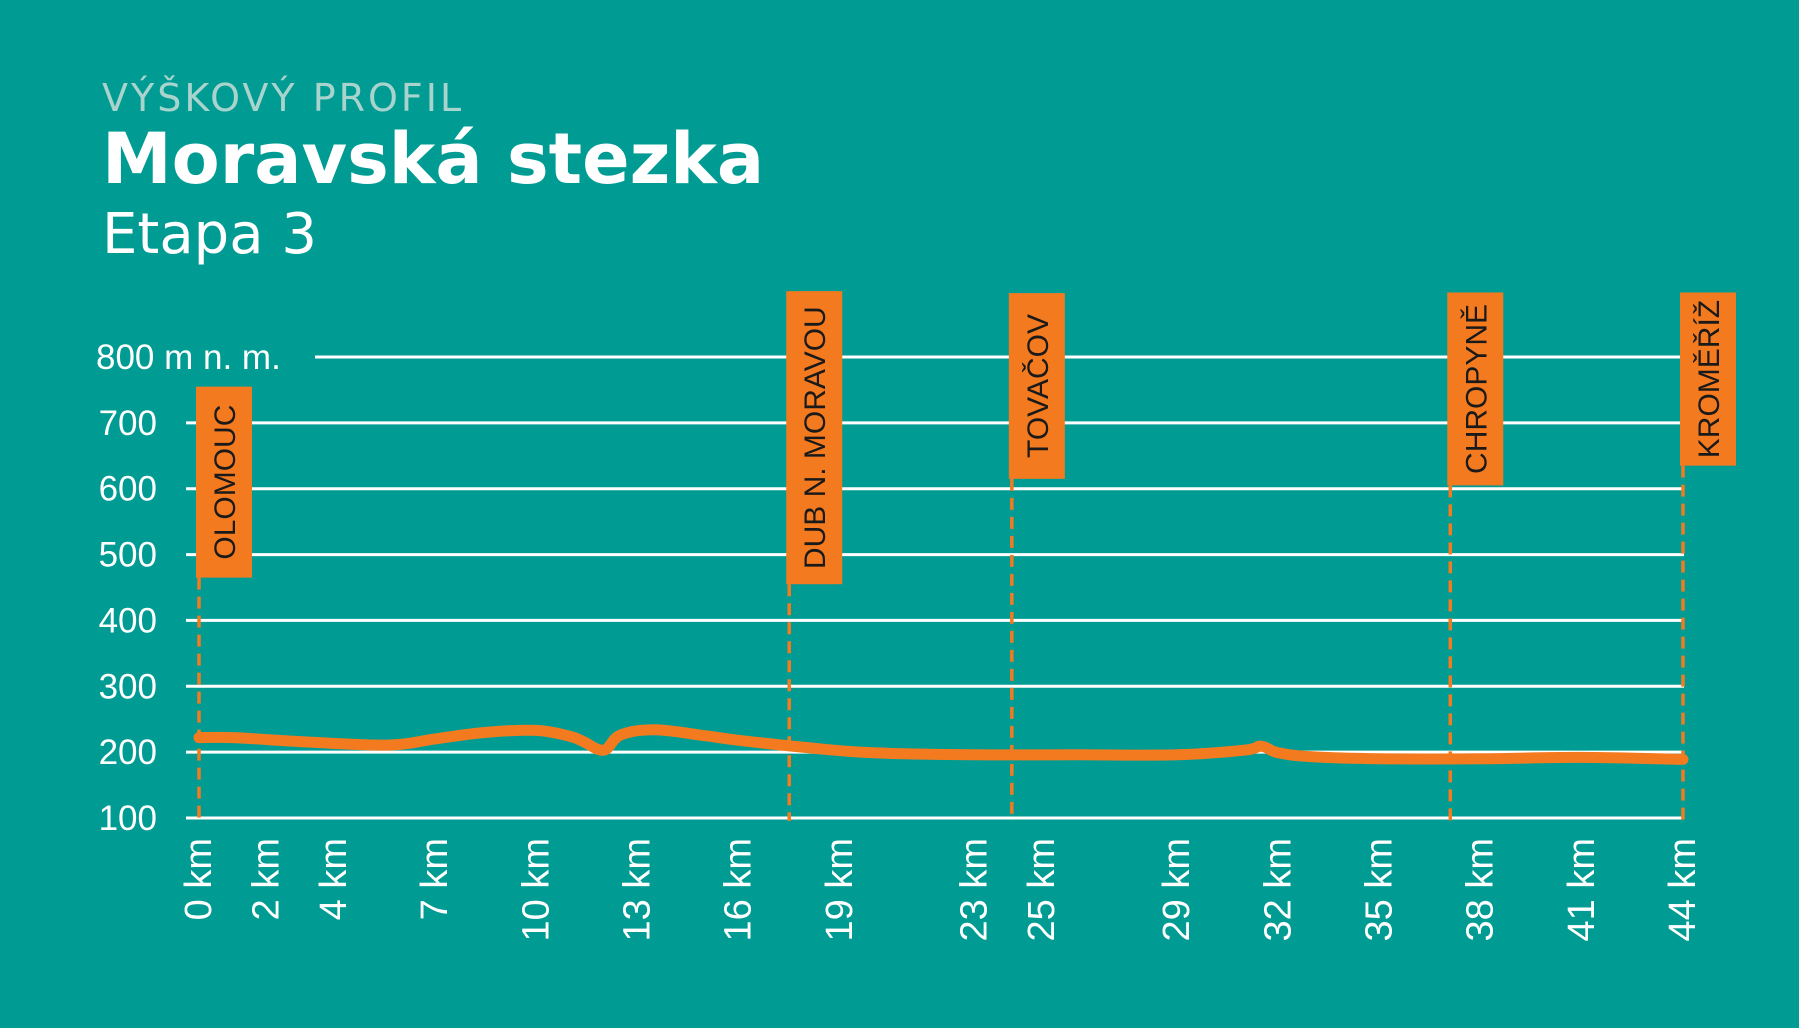 This screenshot has height=1028, width=1799. I want to click on chart-title: Moravská stezka, so click(433, 159).